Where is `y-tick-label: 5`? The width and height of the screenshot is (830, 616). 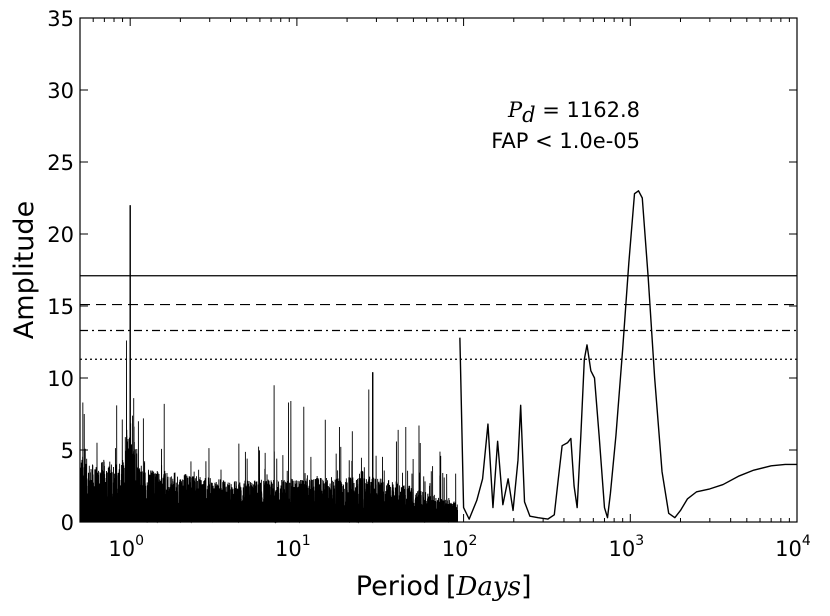
y-tick-label: 5 is located at coordinates (67, 451).